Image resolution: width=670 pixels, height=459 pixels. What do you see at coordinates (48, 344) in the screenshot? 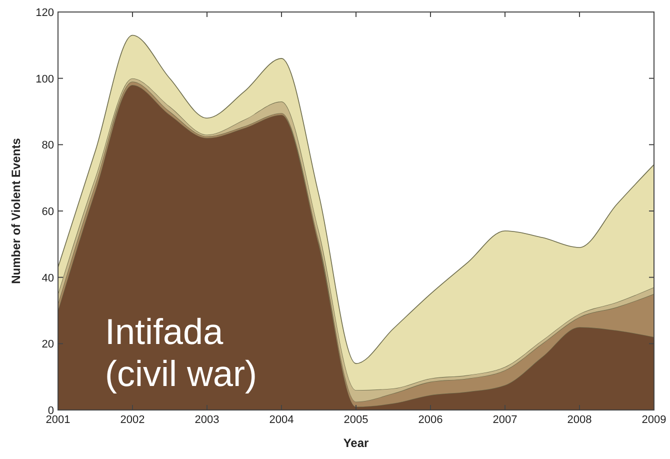
I see `y-tick-label: 20` at bounding box center [48, 344].